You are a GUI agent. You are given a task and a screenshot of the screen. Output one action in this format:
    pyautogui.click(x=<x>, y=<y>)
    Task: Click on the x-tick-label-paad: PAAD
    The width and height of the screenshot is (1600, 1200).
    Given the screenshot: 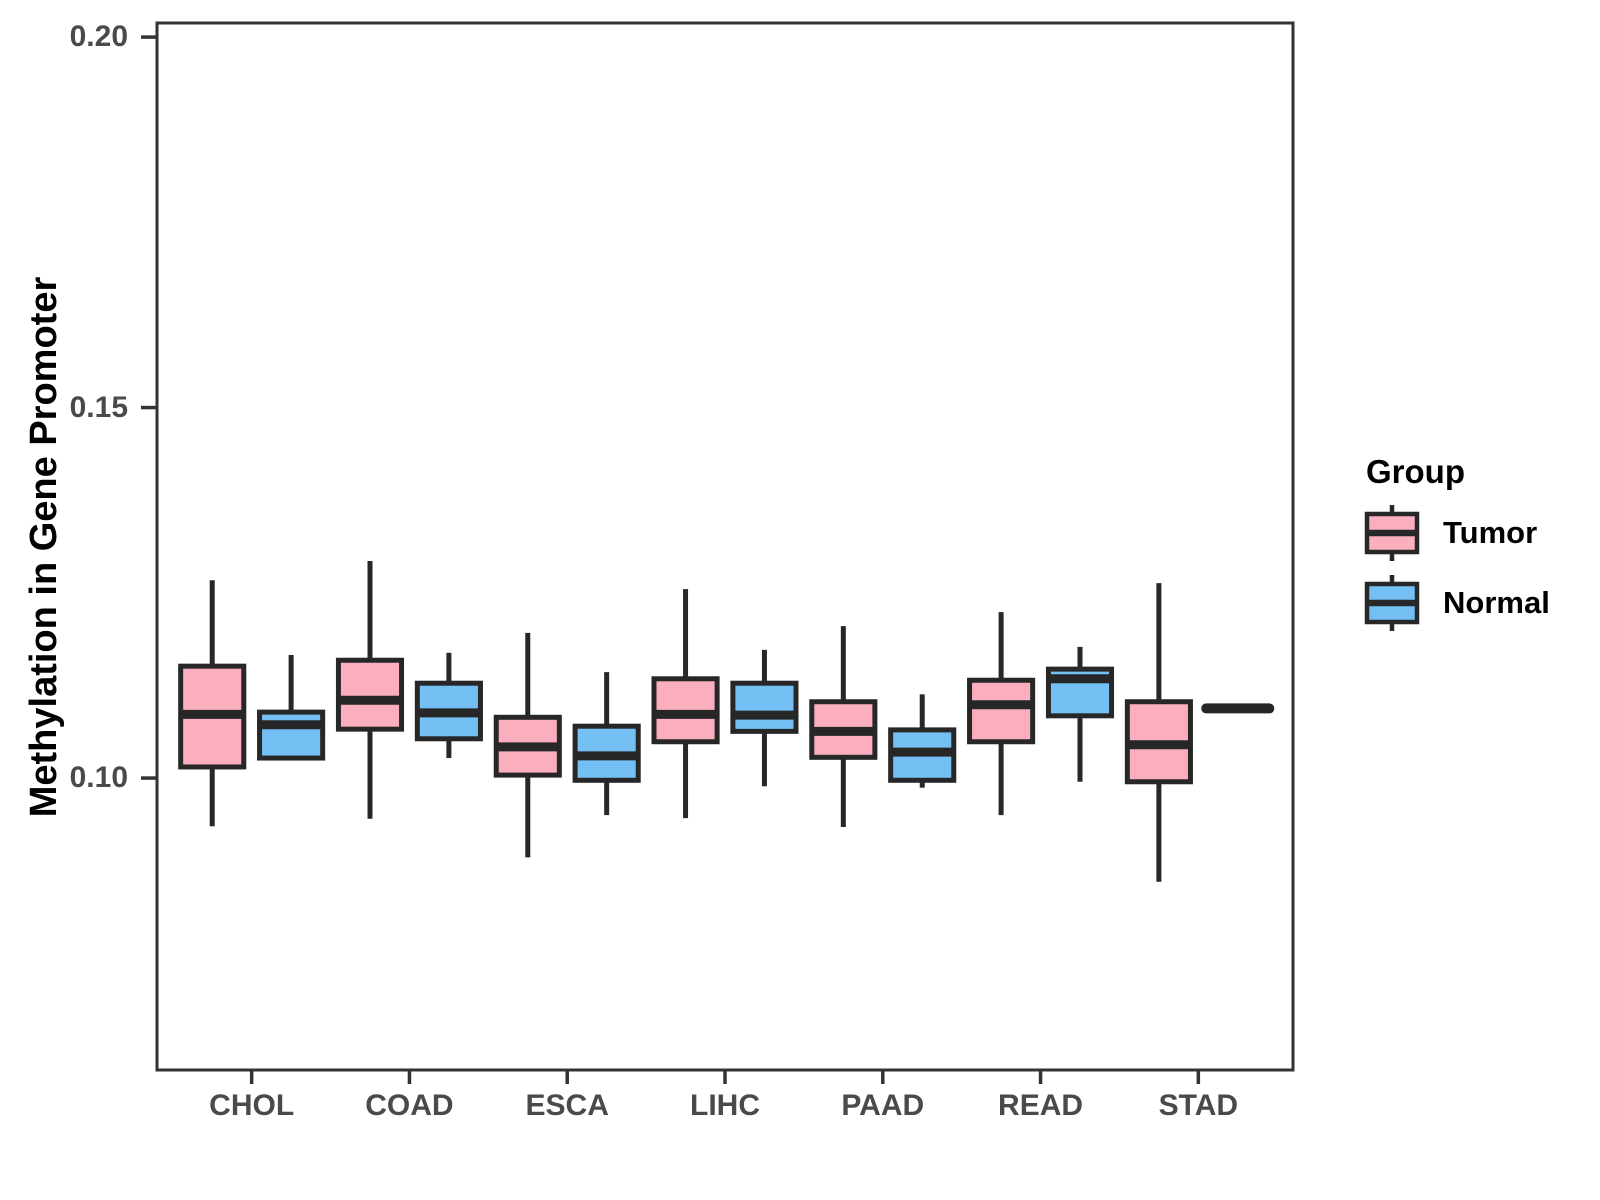 What is the action you would take?
    pyautogui.click(x=883, y=1105)
    